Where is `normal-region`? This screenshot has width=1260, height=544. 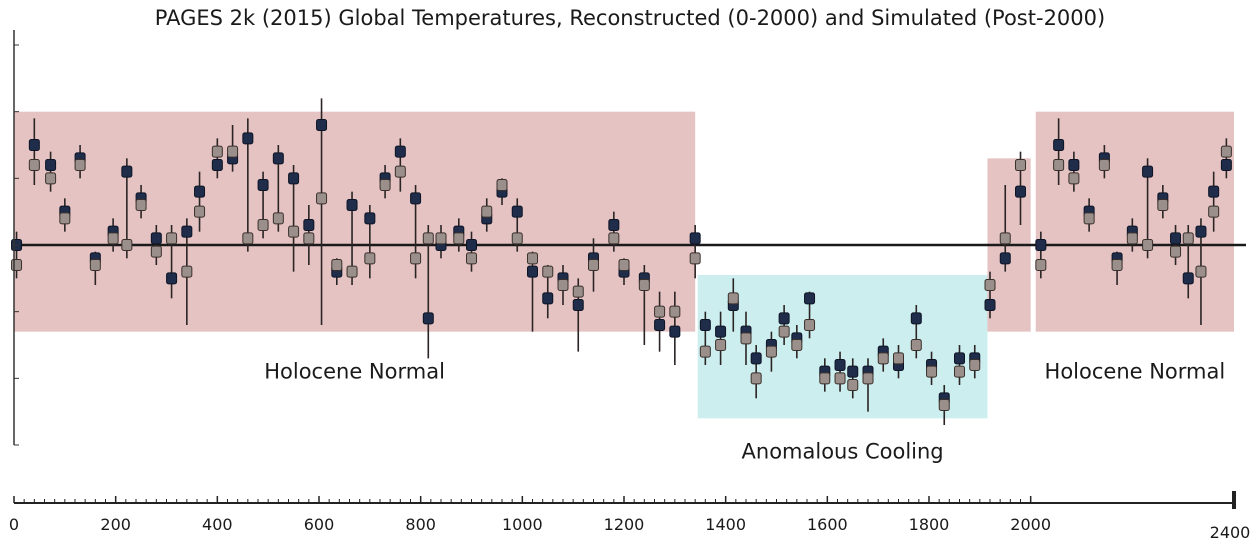 normal-region is located at coordinates (1134, 221).